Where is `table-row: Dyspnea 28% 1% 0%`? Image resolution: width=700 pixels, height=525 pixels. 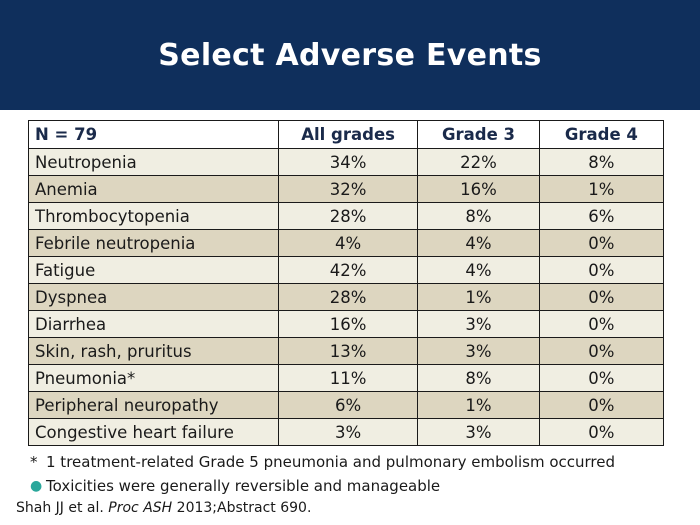 table-row: Dyspnea 28% 1% 0% is located at coordinates (346, 297).